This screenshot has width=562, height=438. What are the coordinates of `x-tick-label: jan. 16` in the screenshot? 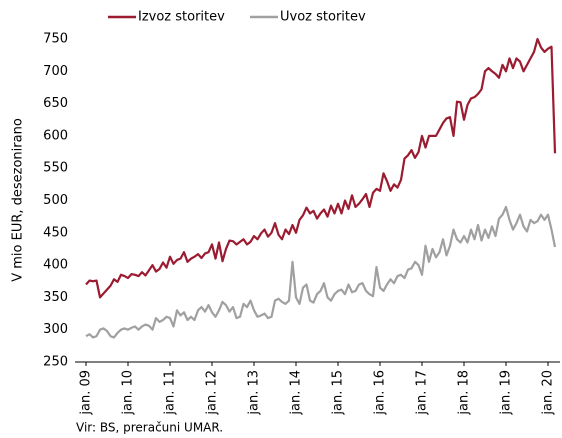 It's located at (380, 393).